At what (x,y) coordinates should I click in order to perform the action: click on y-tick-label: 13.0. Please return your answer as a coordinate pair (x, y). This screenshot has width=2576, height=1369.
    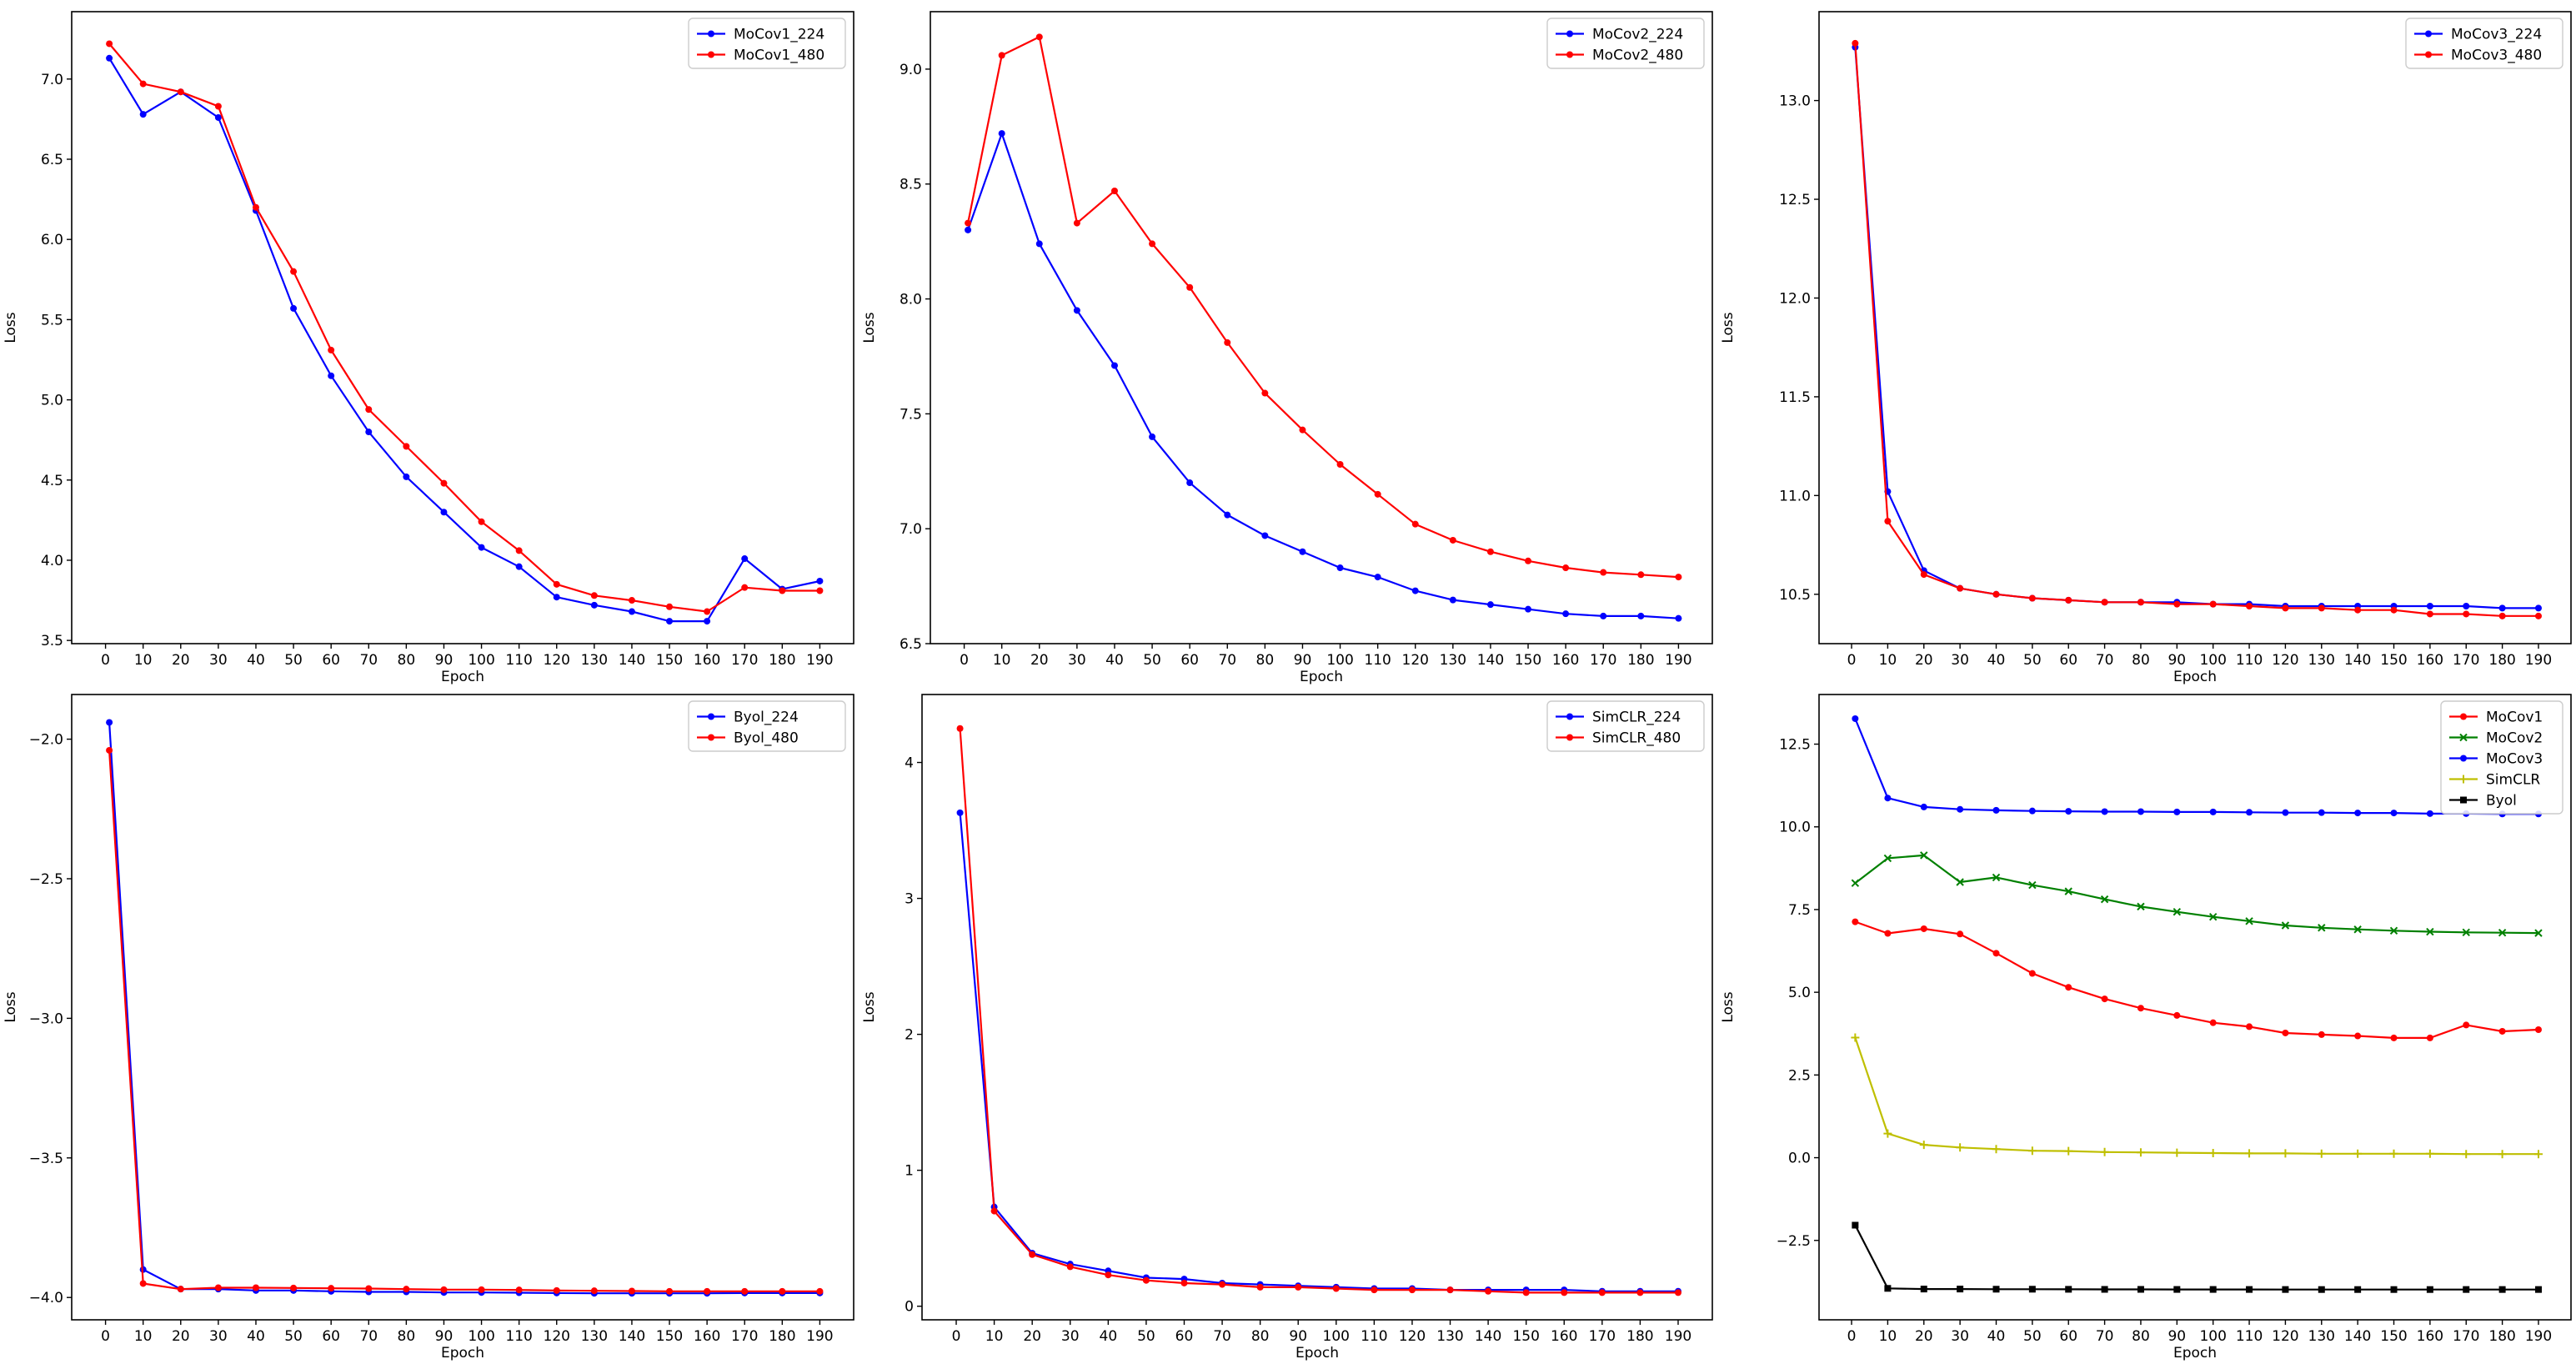
    Looking at the image, I should click on (1795, 101).